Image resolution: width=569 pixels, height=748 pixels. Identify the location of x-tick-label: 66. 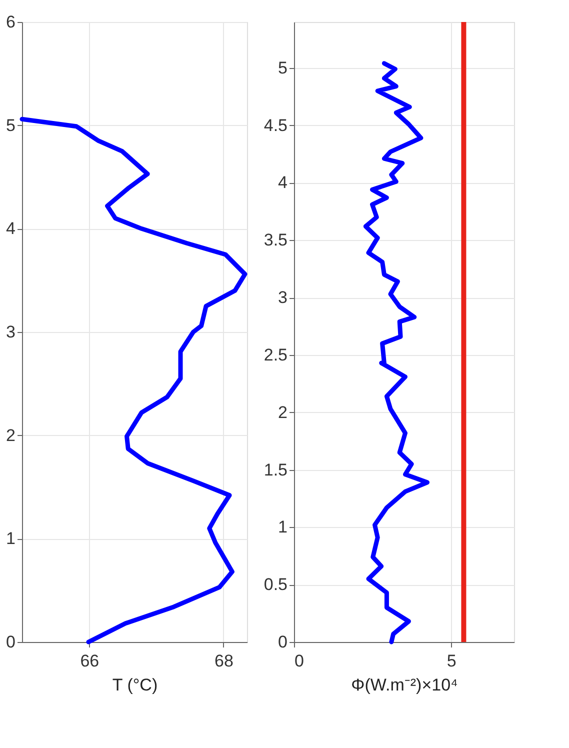
(90, 661).